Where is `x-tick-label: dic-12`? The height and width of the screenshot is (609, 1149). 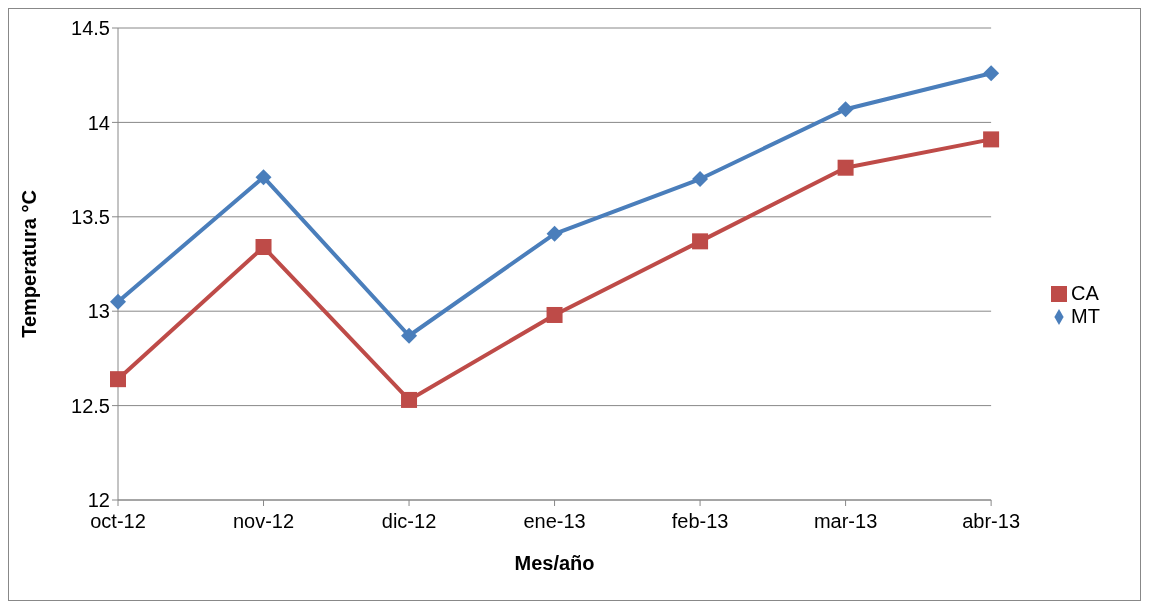
x-tick-label: dic-12 is located at coordinates (409, 521).